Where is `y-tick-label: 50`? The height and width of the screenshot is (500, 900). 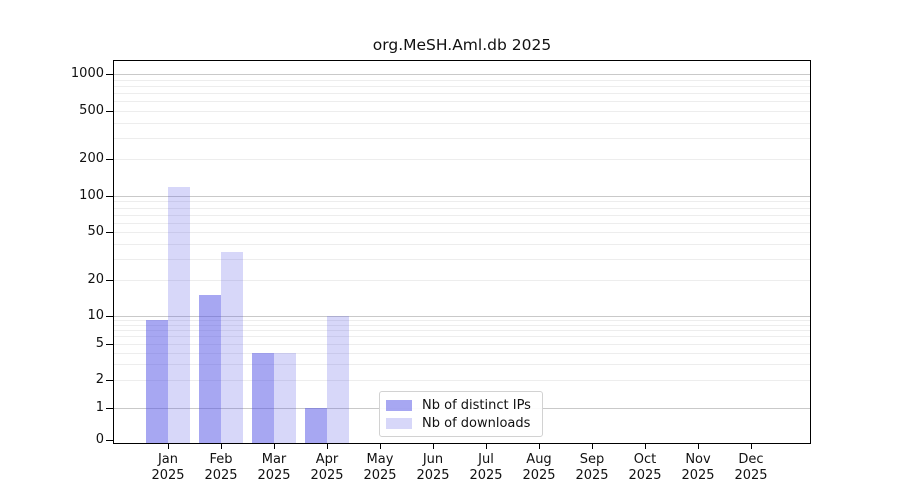
y-tick-label: 50 is located at coordinates (95, 232).